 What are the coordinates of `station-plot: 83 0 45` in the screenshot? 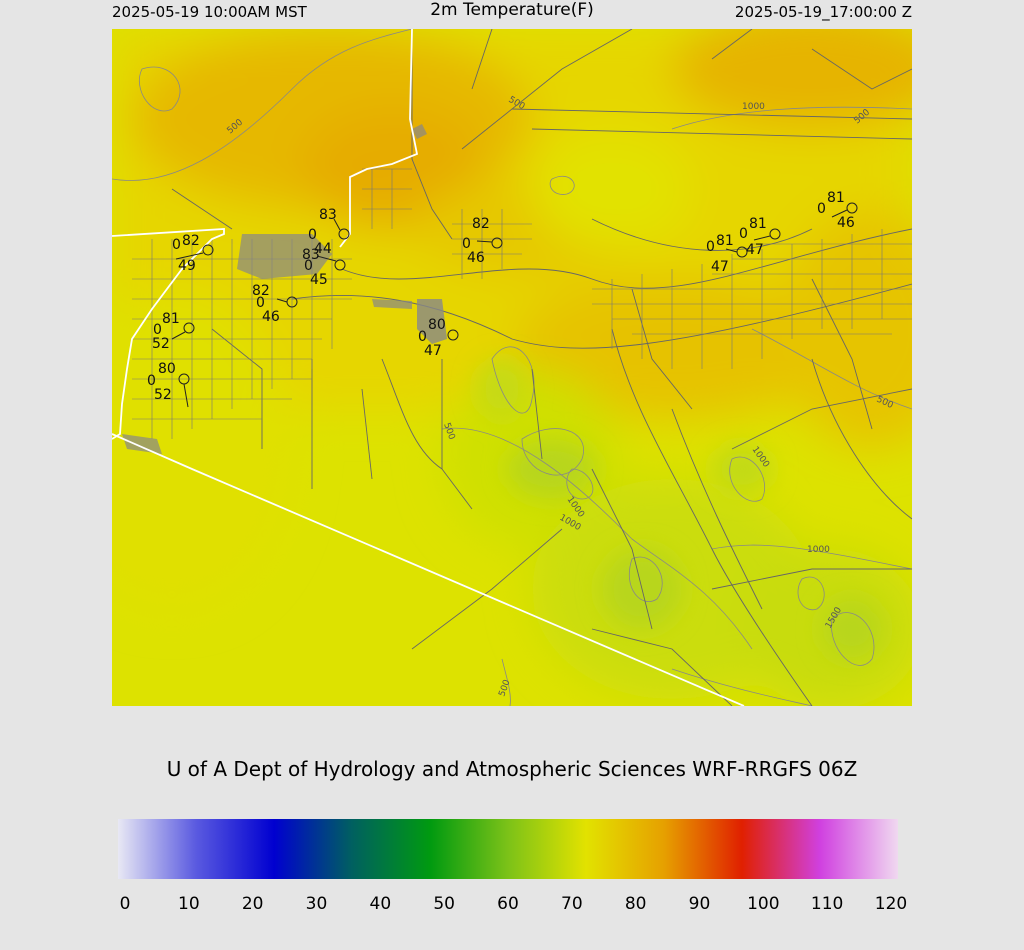 It's located at (324, 267).